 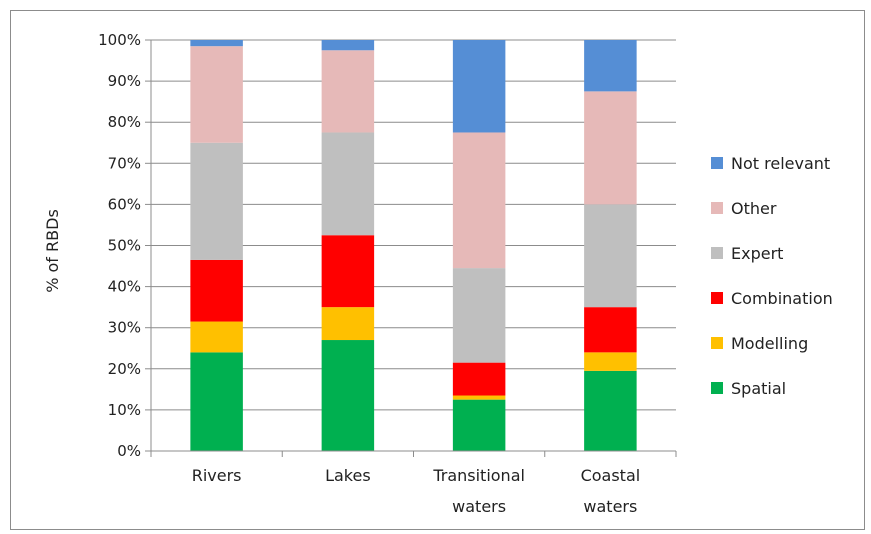 I want to click on legend-swatch-expert, so click(x=717, y=253).